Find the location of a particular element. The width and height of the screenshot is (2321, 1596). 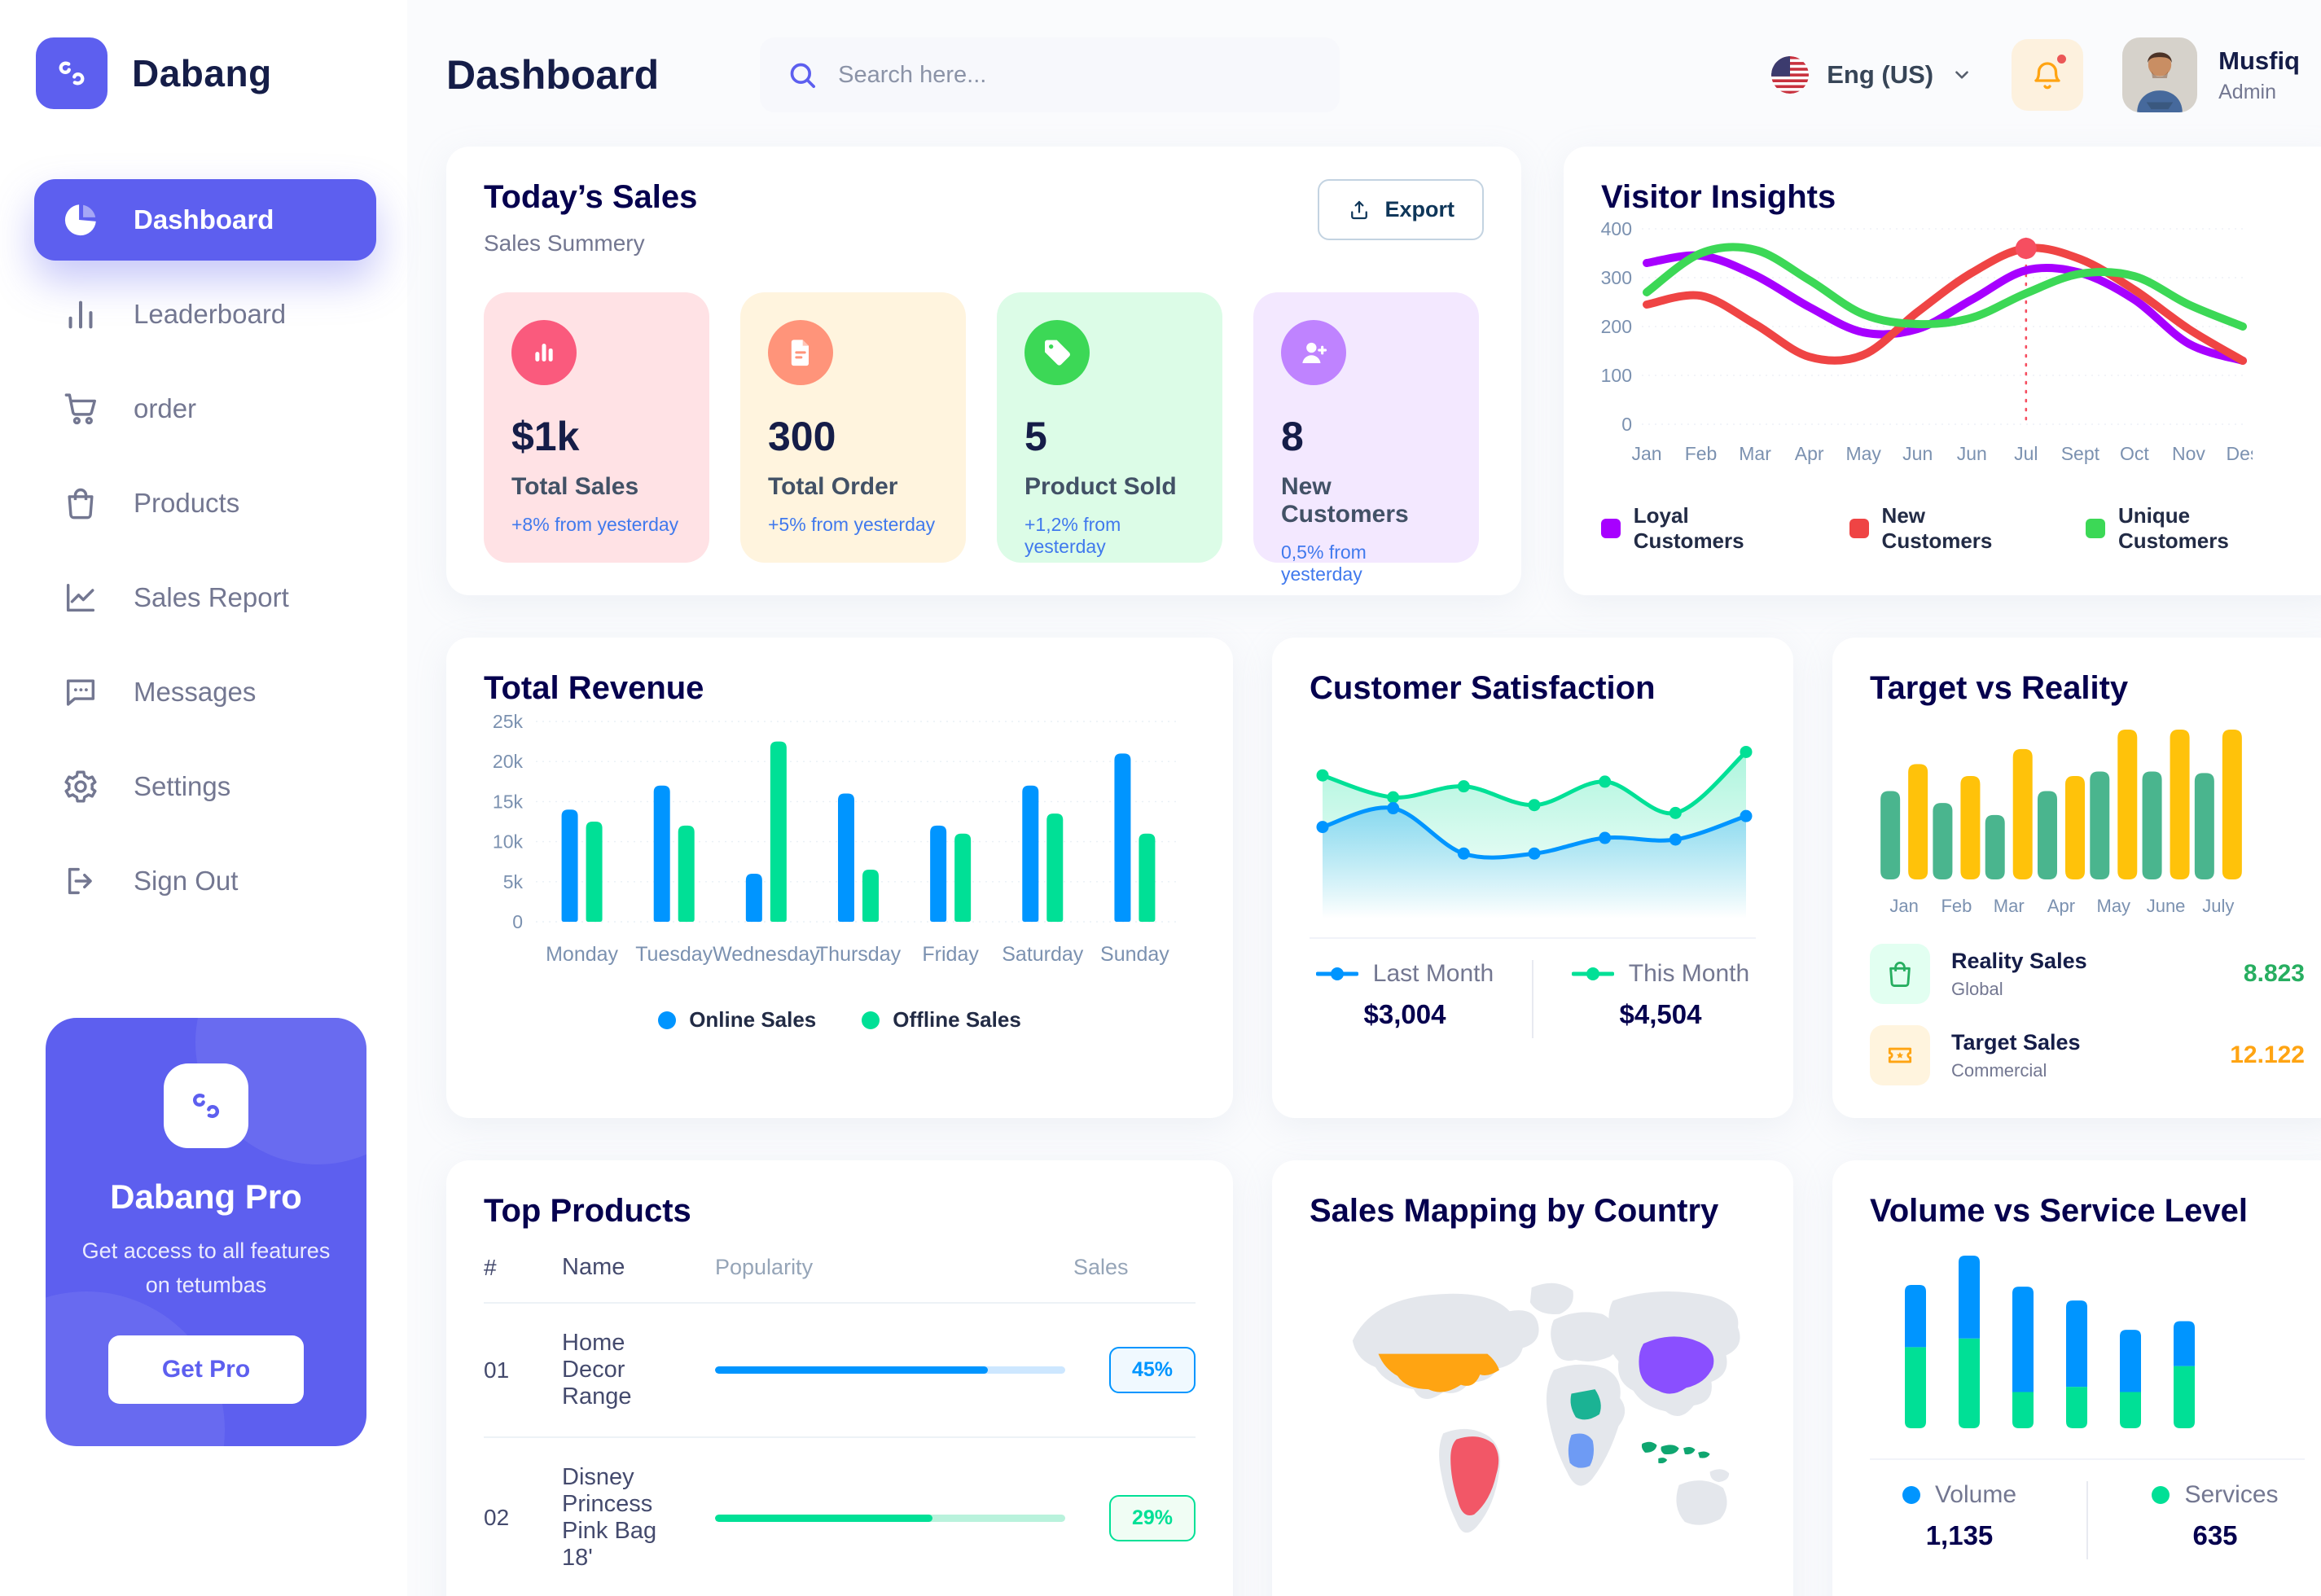

map-country-brazil is located at coordinates (1474, 1475).